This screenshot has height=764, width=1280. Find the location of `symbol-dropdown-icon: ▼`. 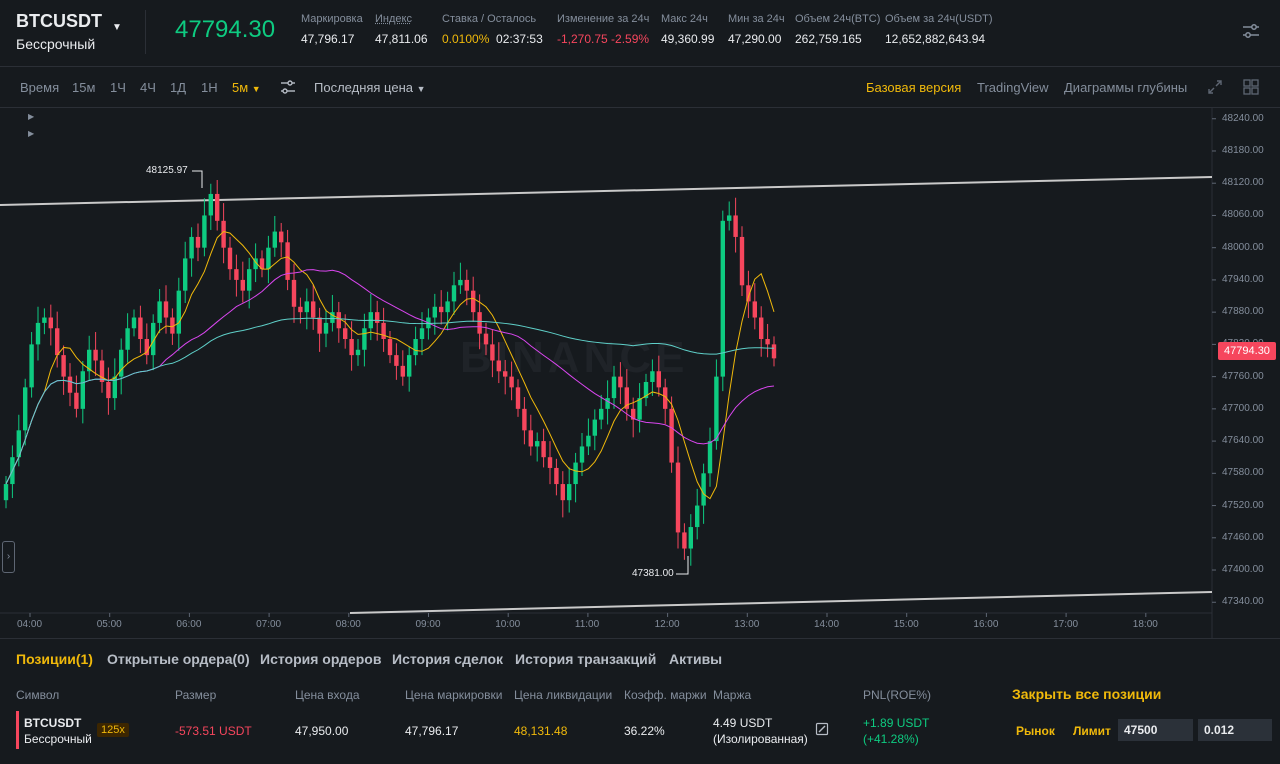

symbol-dropdown-icon: ▼ is located at coordinates (117, 27).